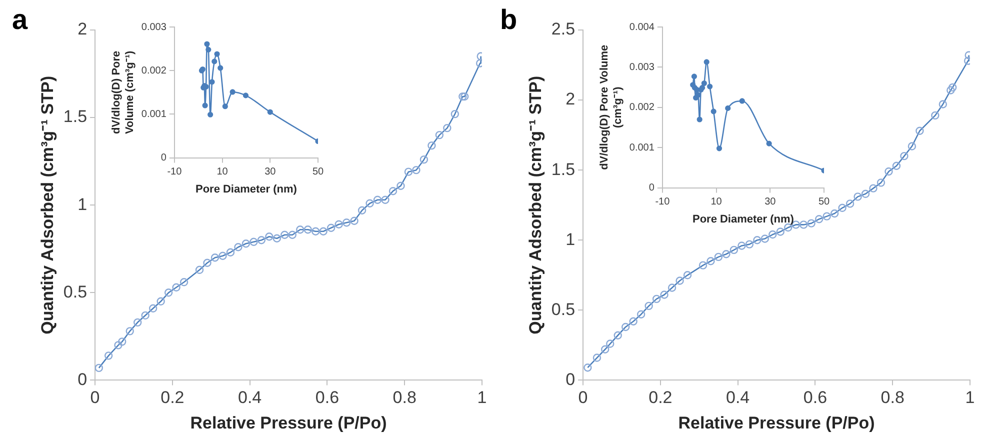  I want to click on chart-title: b, so click(509, 20).